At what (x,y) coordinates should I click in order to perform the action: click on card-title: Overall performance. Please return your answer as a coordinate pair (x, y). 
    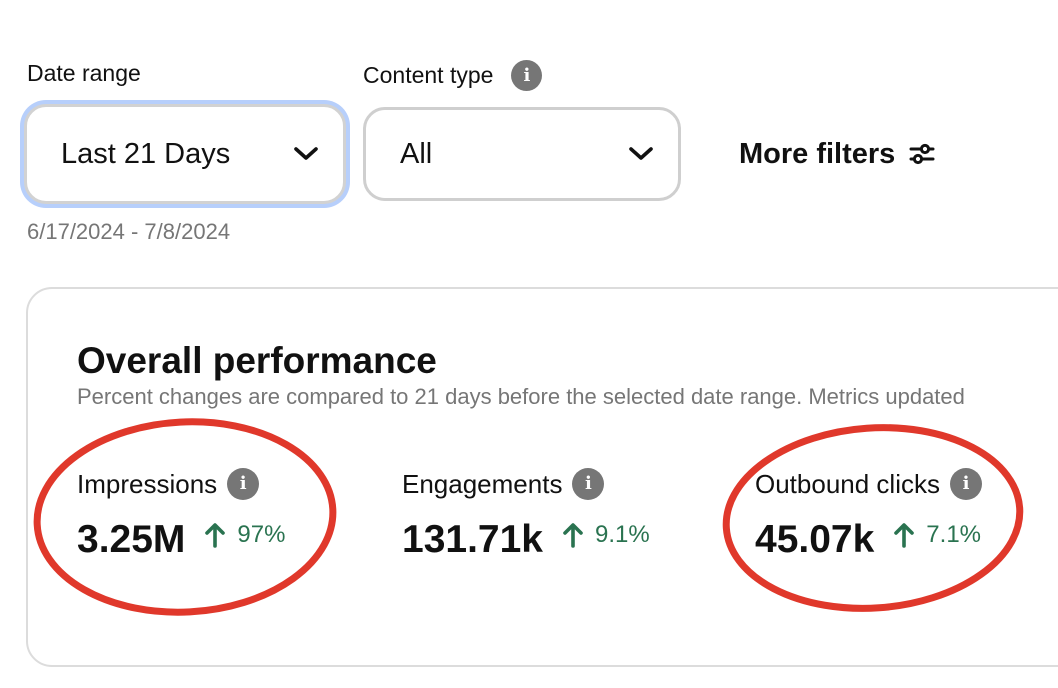
    Looking at the image, I should click on (257, 360).